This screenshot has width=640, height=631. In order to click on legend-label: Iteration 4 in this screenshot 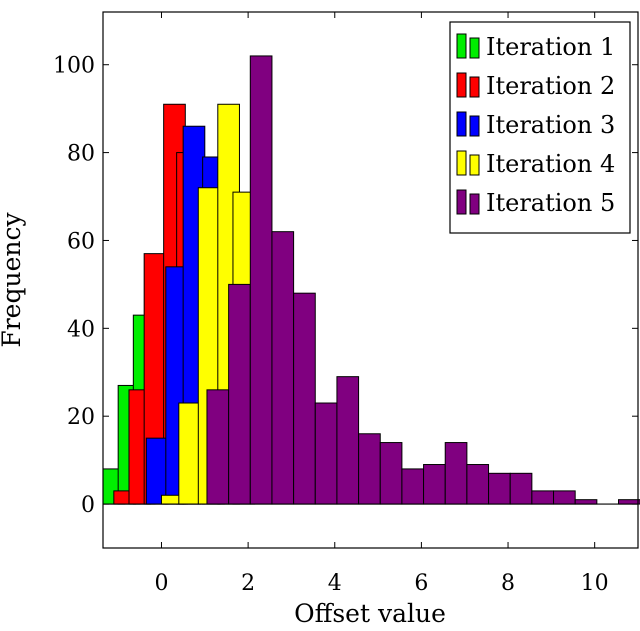, I will do `click(550, 164)`.